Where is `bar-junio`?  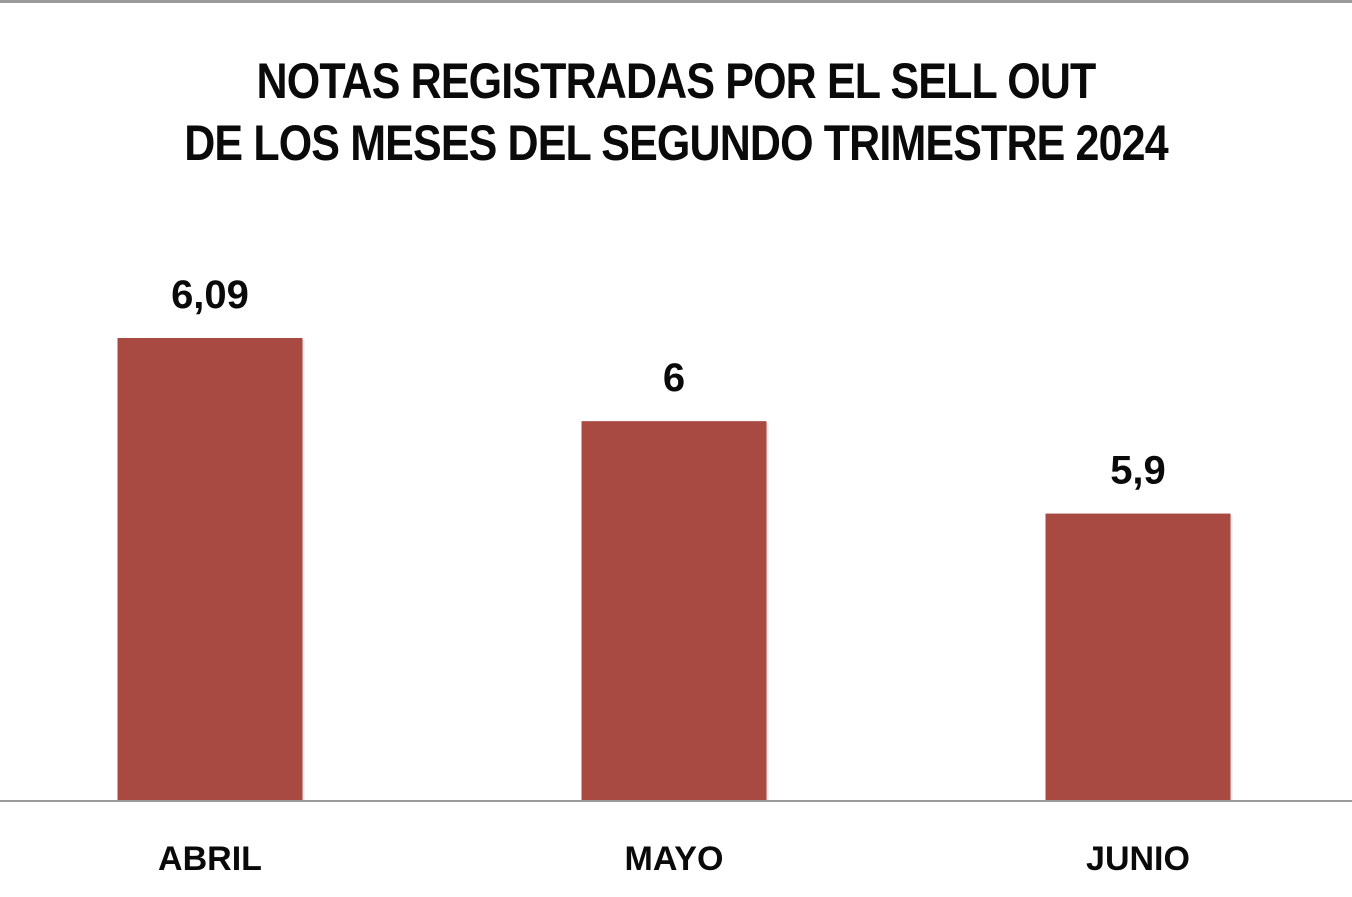
bar-junio is located at coordinates (1138, 656).